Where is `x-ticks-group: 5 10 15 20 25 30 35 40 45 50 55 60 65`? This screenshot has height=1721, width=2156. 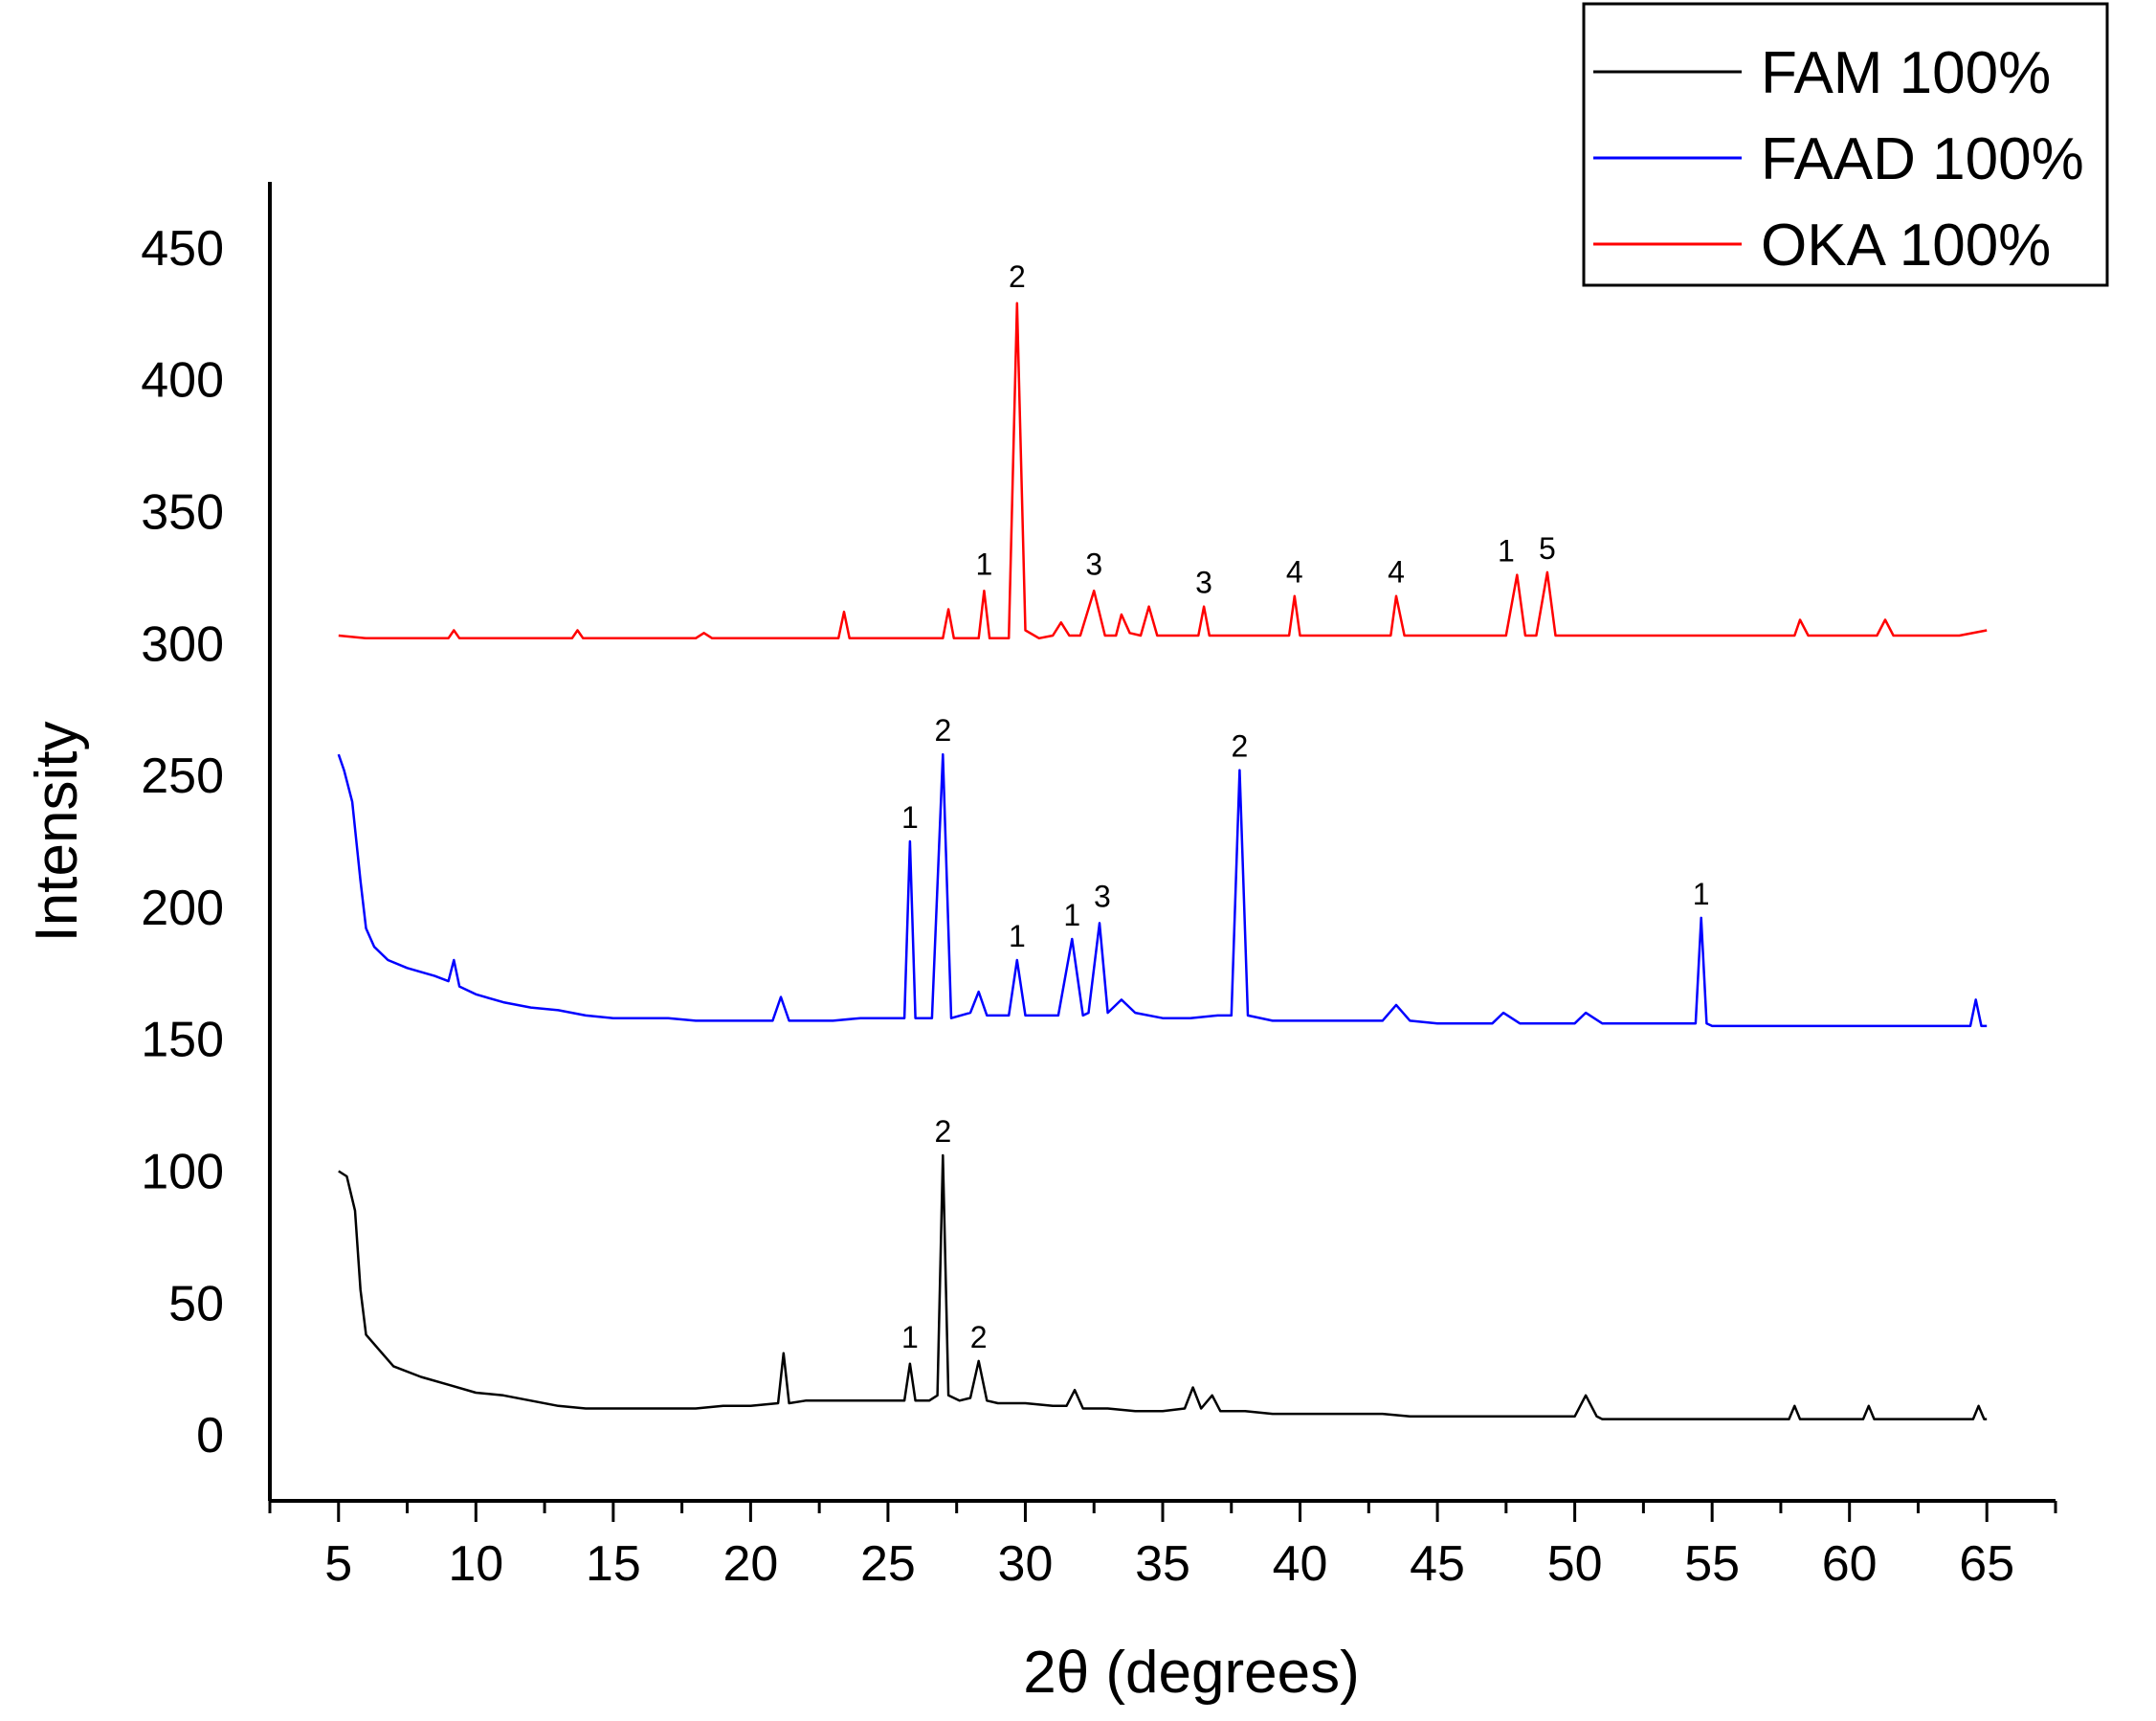
x-ticks-group: 5 10 15 20 25 30 35 40 45 50 55 60 65 is located at coordinates (1162, 1546).